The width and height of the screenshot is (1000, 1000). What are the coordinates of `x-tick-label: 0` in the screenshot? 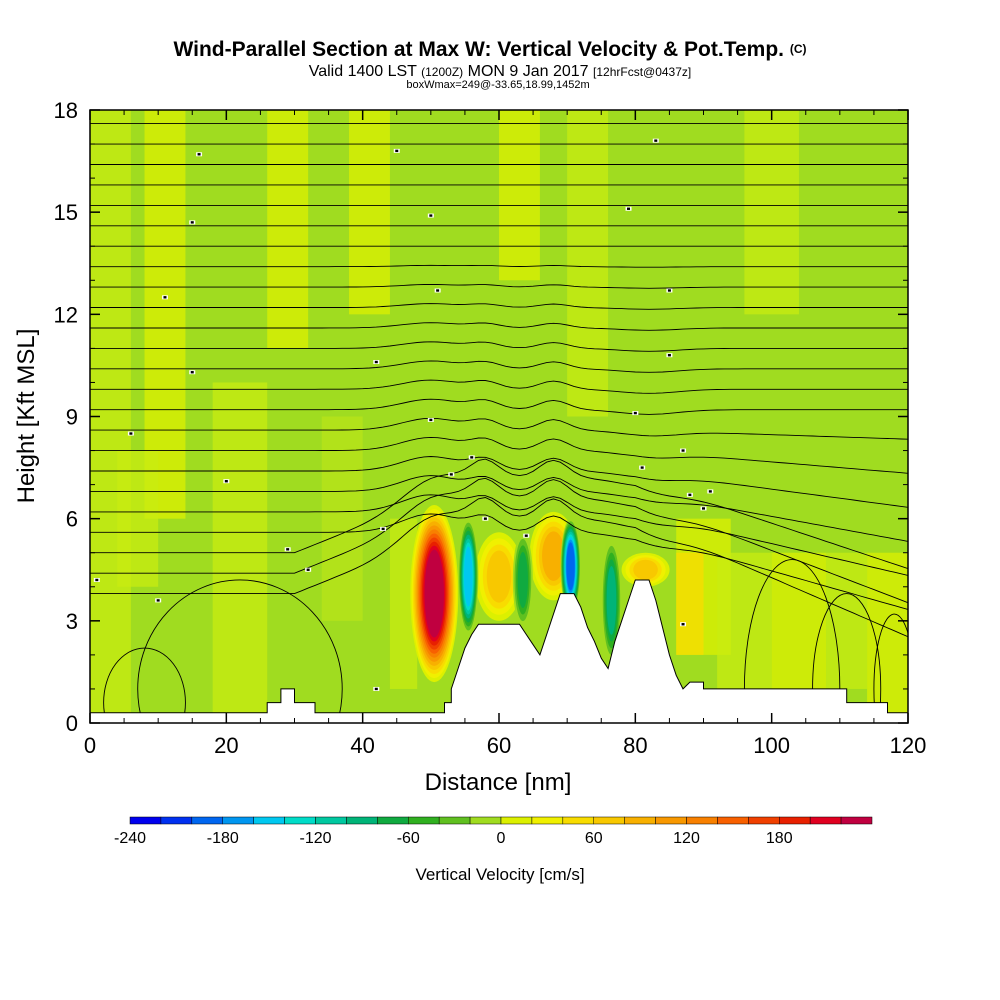 It's located at (90, 745).